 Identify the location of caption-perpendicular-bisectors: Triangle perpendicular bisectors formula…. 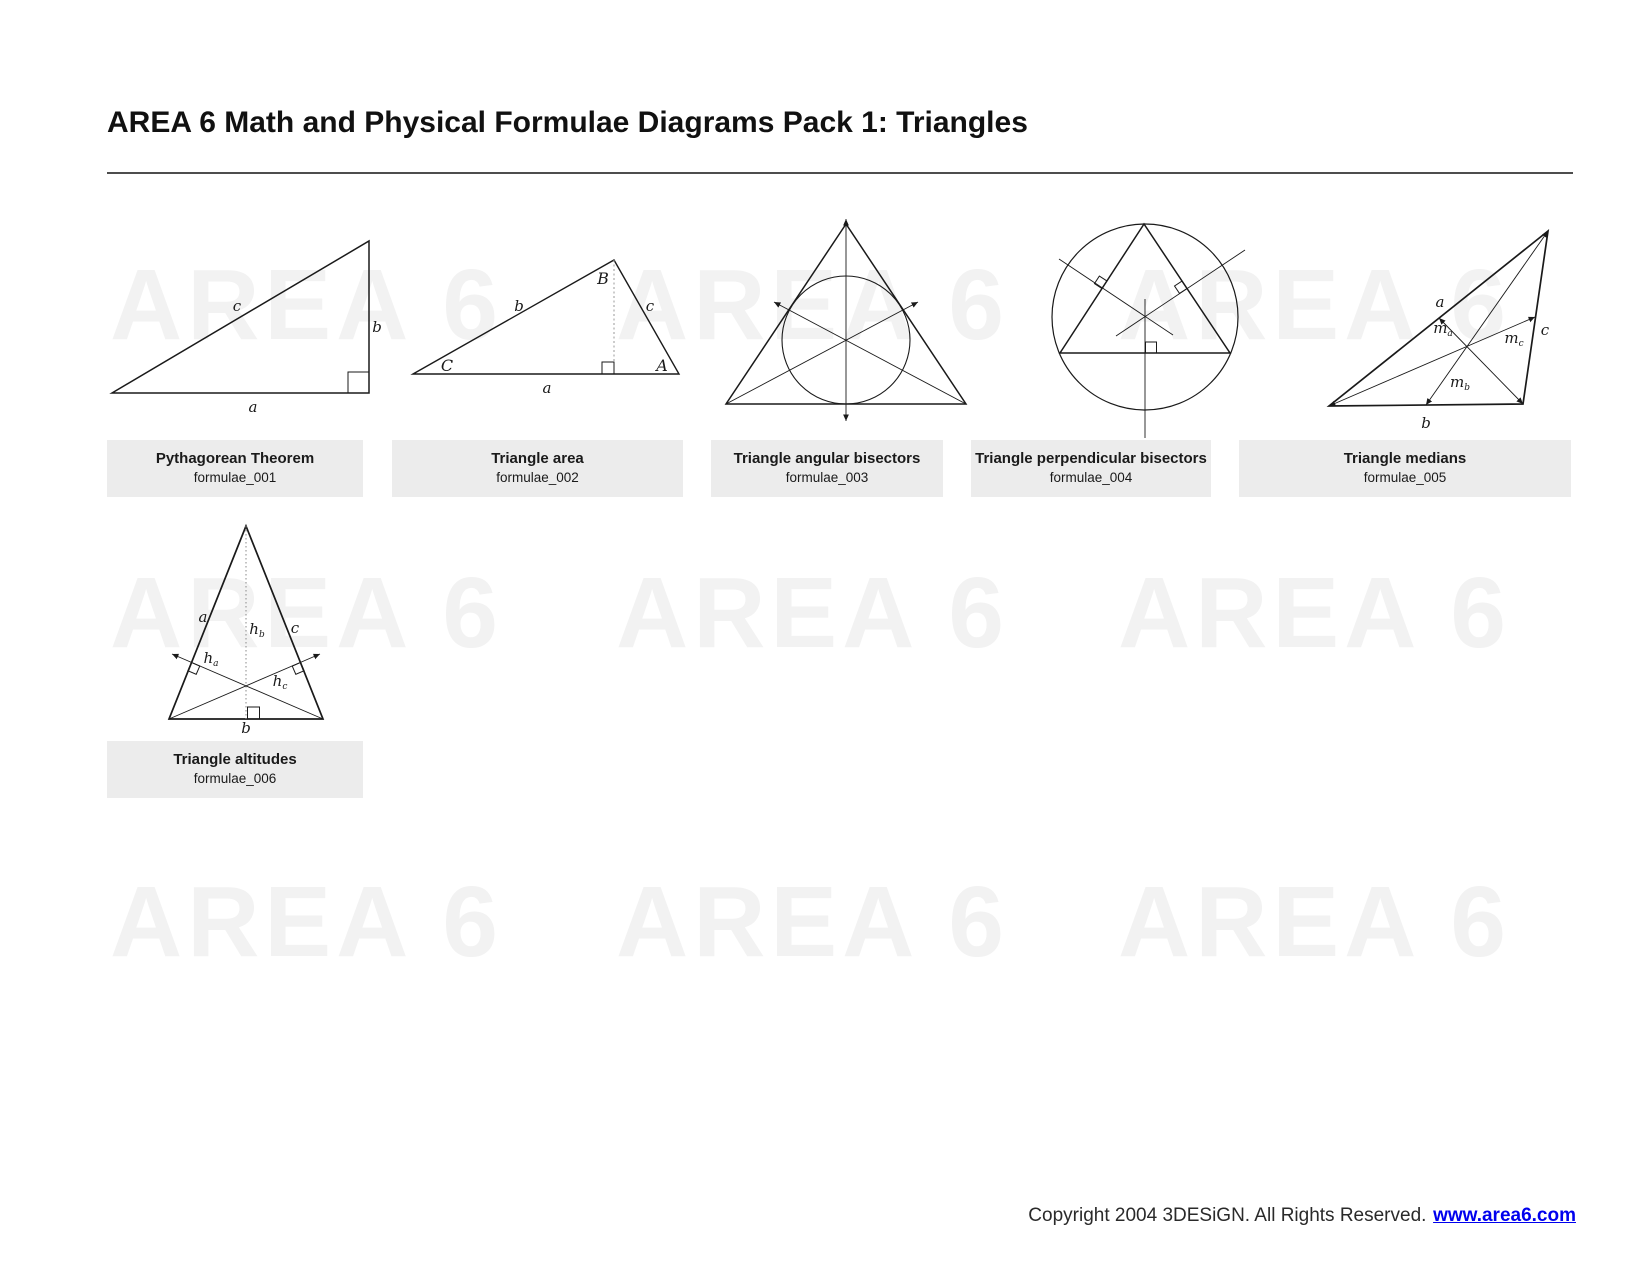
(1091, 468).